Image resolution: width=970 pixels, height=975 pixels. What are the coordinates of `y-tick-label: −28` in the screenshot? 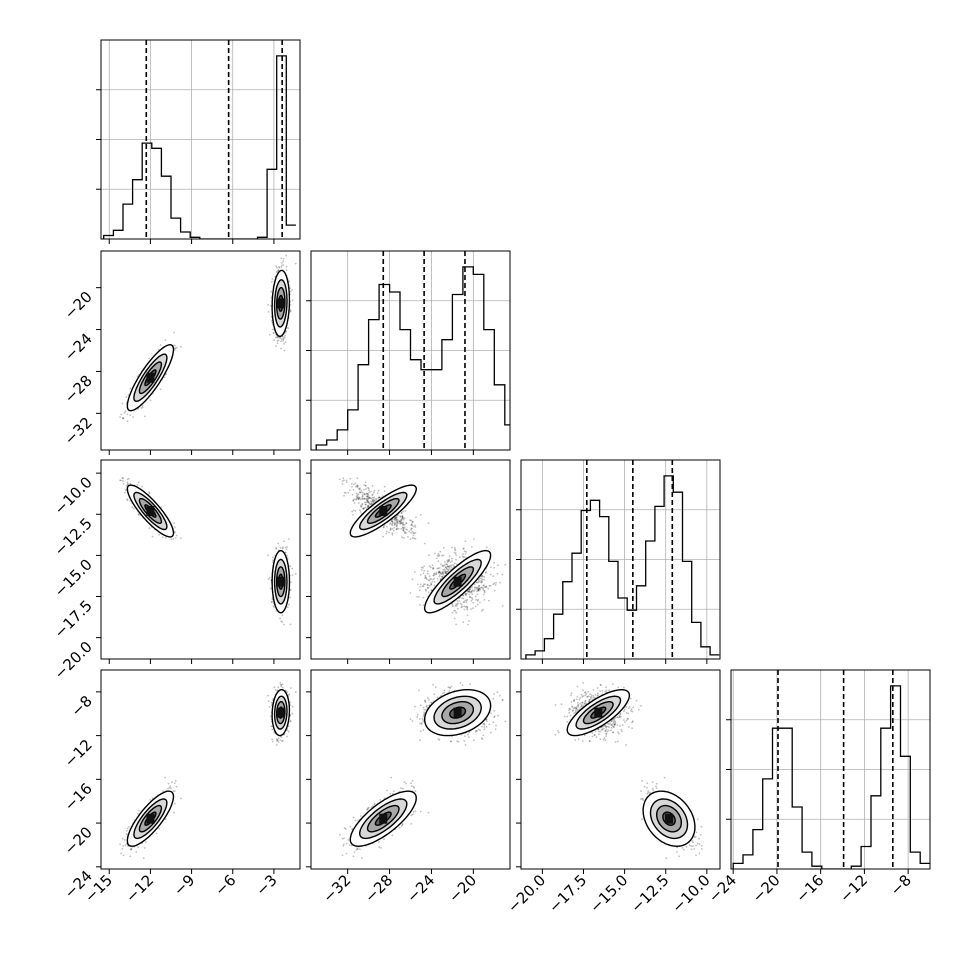 It's located at (78, 389).